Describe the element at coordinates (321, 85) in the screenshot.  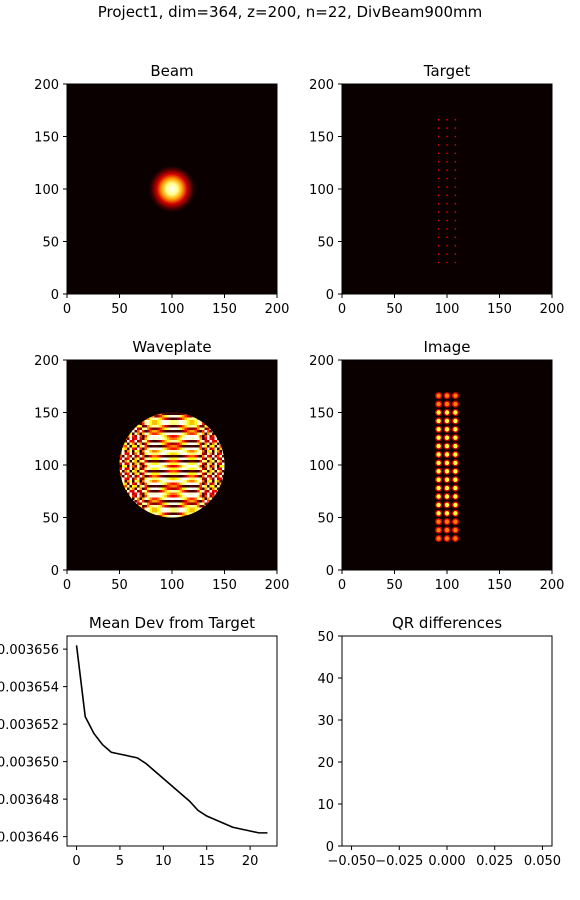
I see `target-ytick-label: 200` at that location.